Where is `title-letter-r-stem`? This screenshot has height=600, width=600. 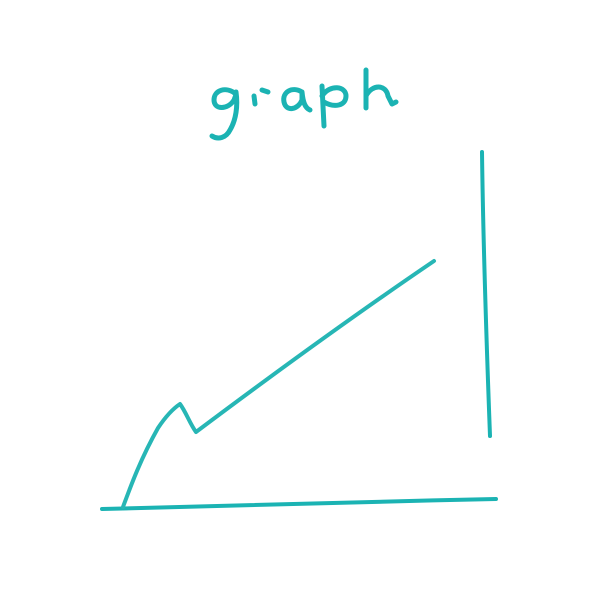
title-letter-r-stem is located at coordinates (254, 100).